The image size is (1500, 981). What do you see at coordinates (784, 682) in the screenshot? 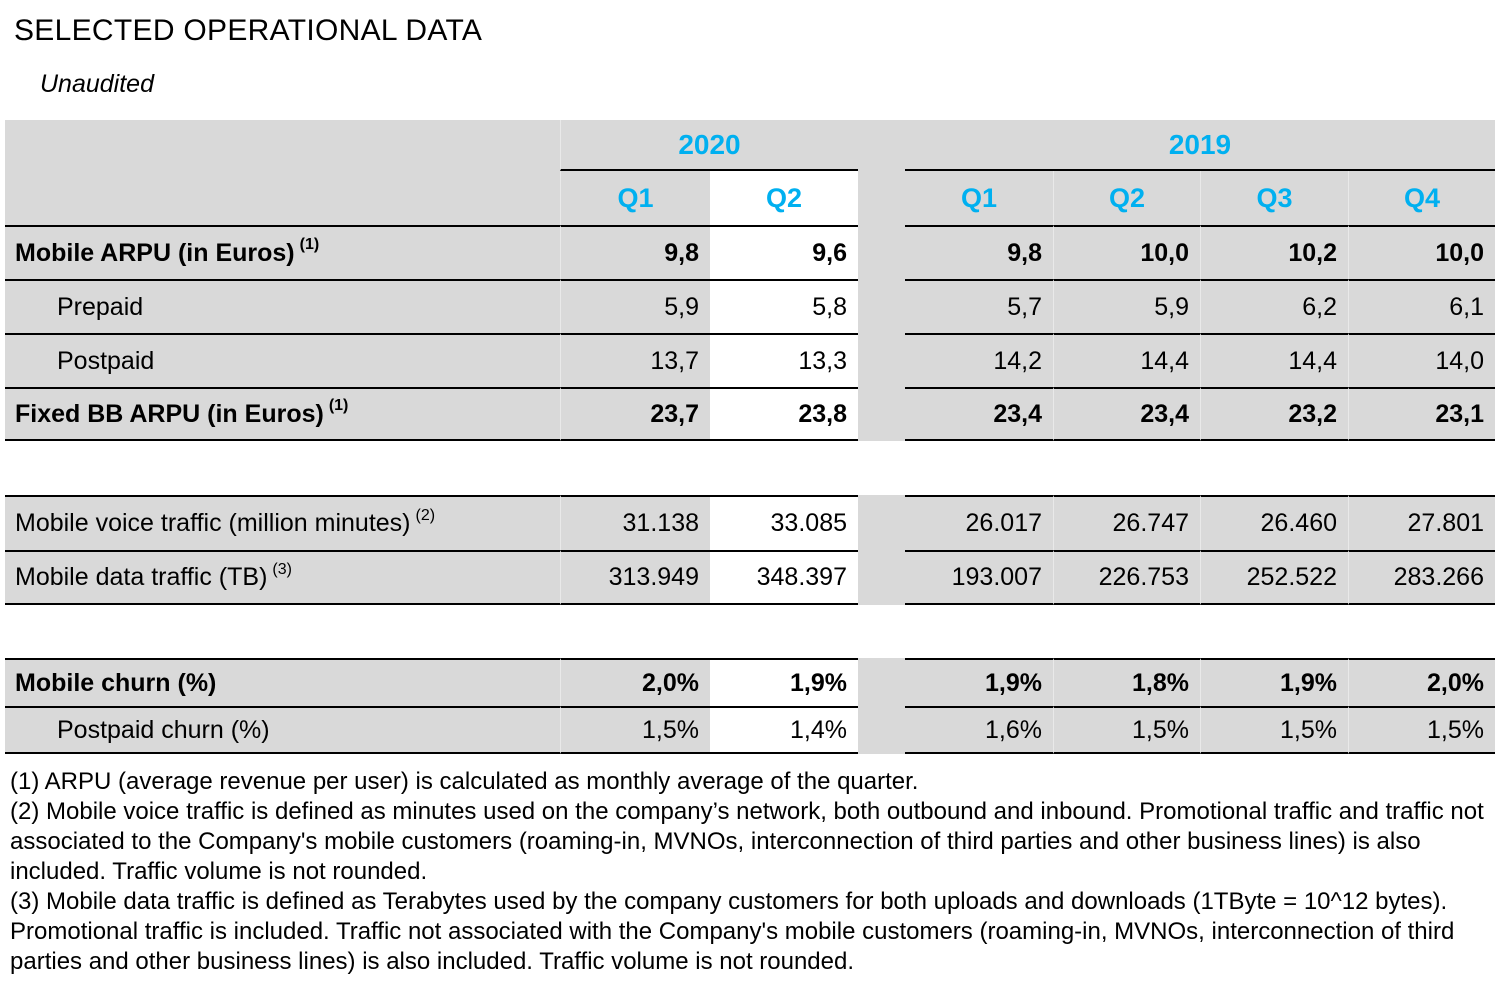
I see `cell-2020-q2: 1,9%` at bounding box center [784, 682].